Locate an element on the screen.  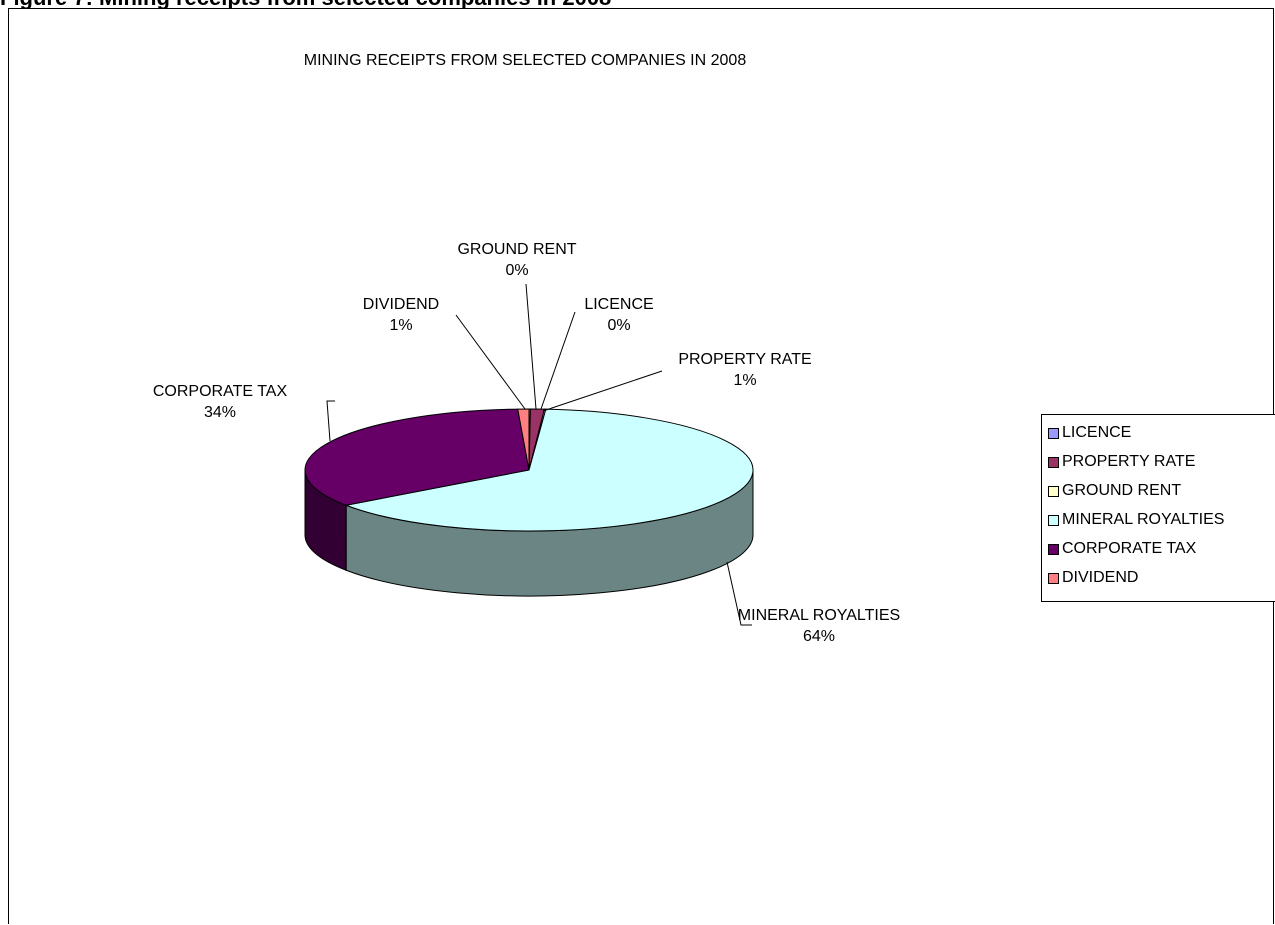
legend-label: LICENCE is located at coordinates (1097, 432).